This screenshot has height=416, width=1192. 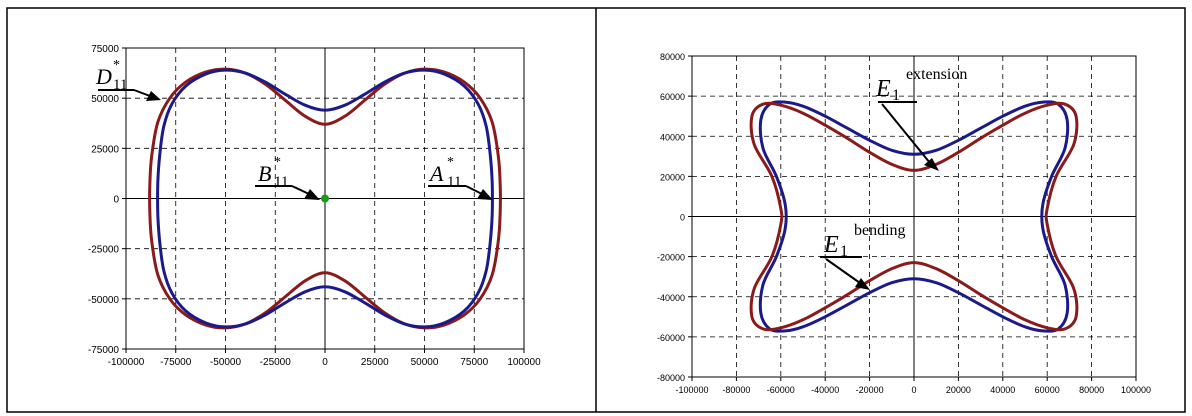 I want to click on x-tick-label: 80000, so click(x=1091, y=390).